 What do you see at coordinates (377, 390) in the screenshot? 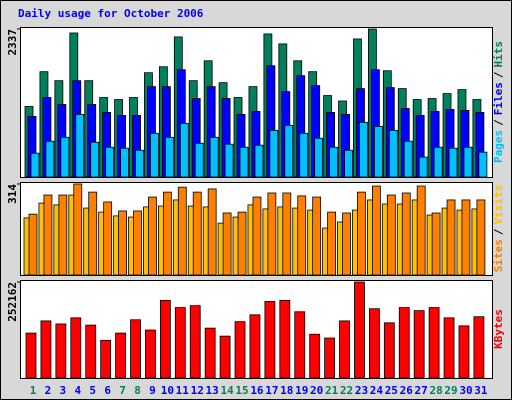
I see `x-tick-label: 24` at bounding box center [377, 390].